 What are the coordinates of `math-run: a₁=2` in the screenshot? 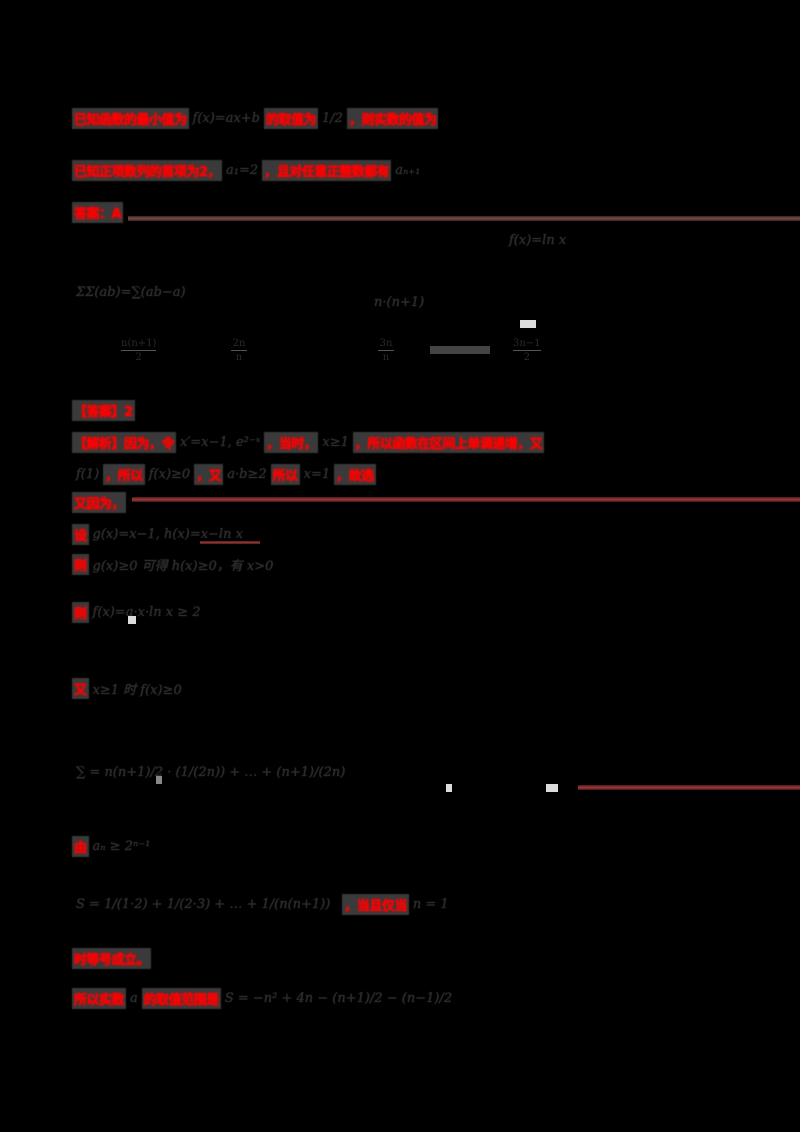 It's located at (242, 170).